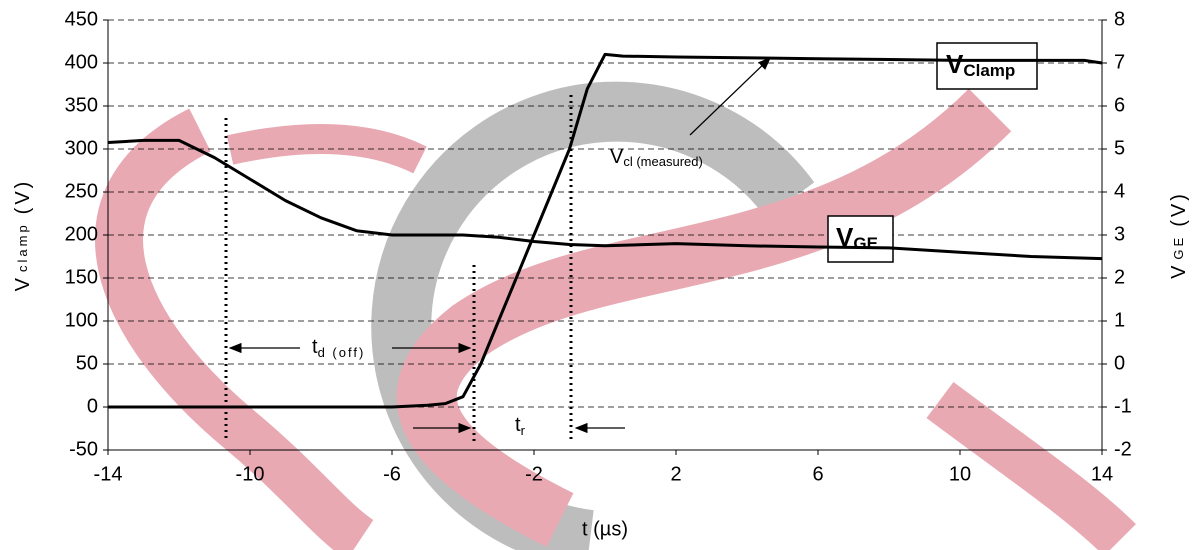  I want to click on x-tick-label: -6, so click(392, 474).